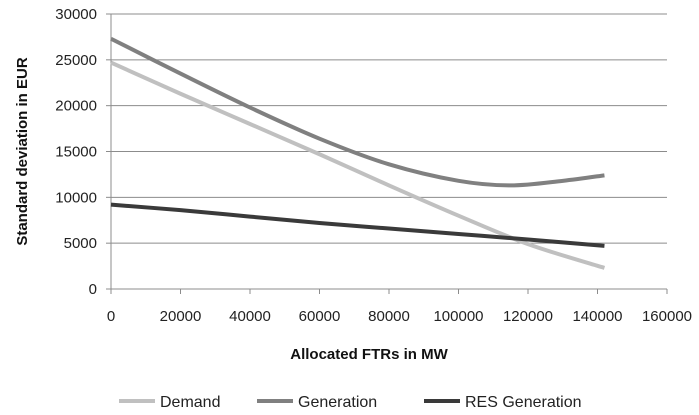 Image resolution: width=699 pixels, height=415 pixels. Describe the element at coordinates (357, 225) in the screenshot. I see `series-line-res-generation` at that location.